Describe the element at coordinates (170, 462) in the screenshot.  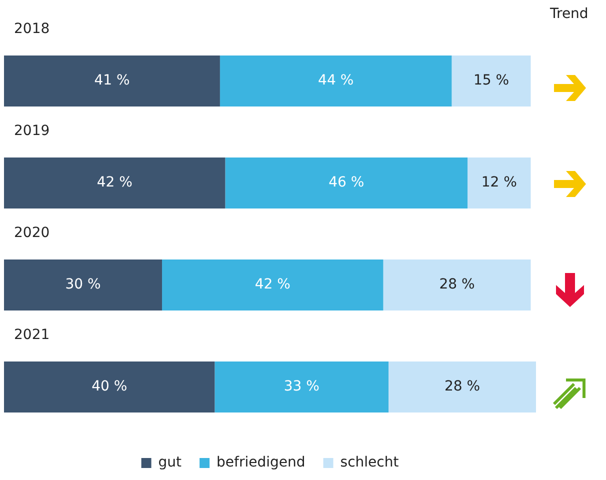
I see `legend-label: gut` at that location.